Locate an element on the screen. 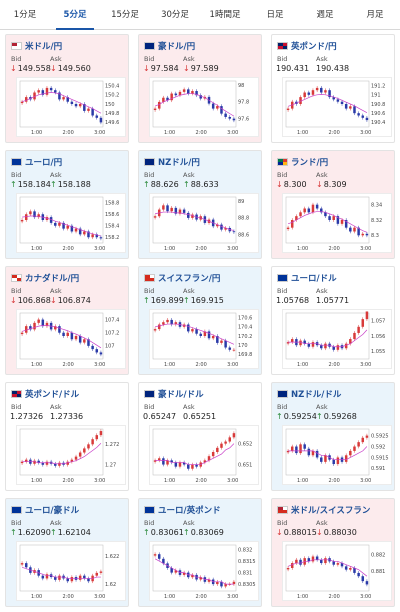 This screenshot has height=612, width=400. price-chart: 0.5925 0.592 0.5915 0.591 1:00 2:00 3:00 is located at coordinates (337, 455).